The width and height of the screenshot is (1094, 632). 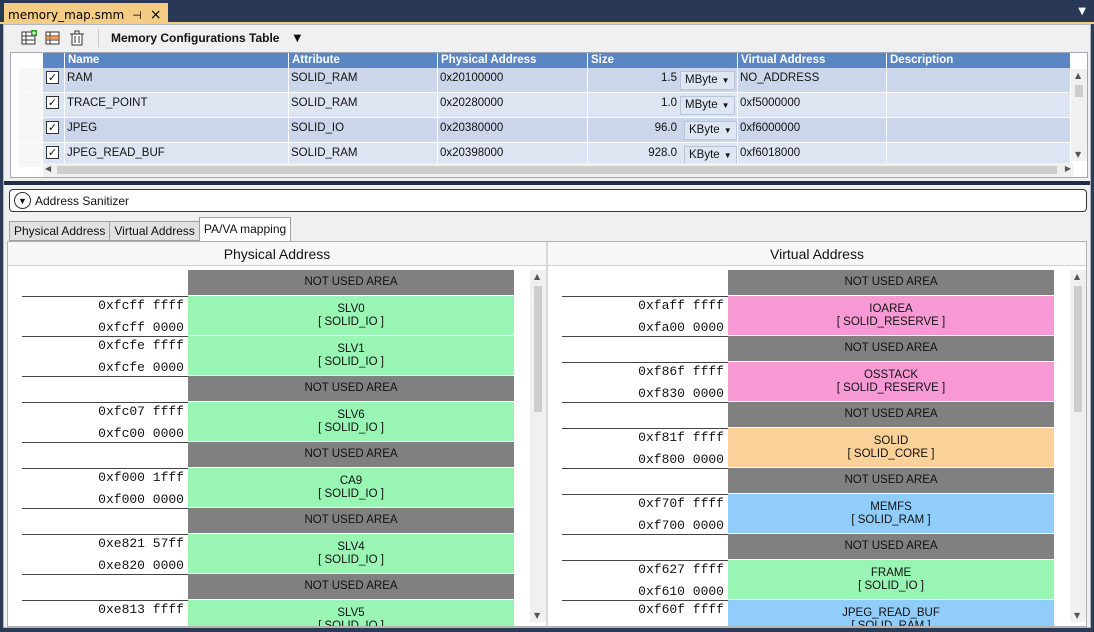 I want to click on virtual-address-cell: NO_ADDRESS, so click(x=812, y=80).